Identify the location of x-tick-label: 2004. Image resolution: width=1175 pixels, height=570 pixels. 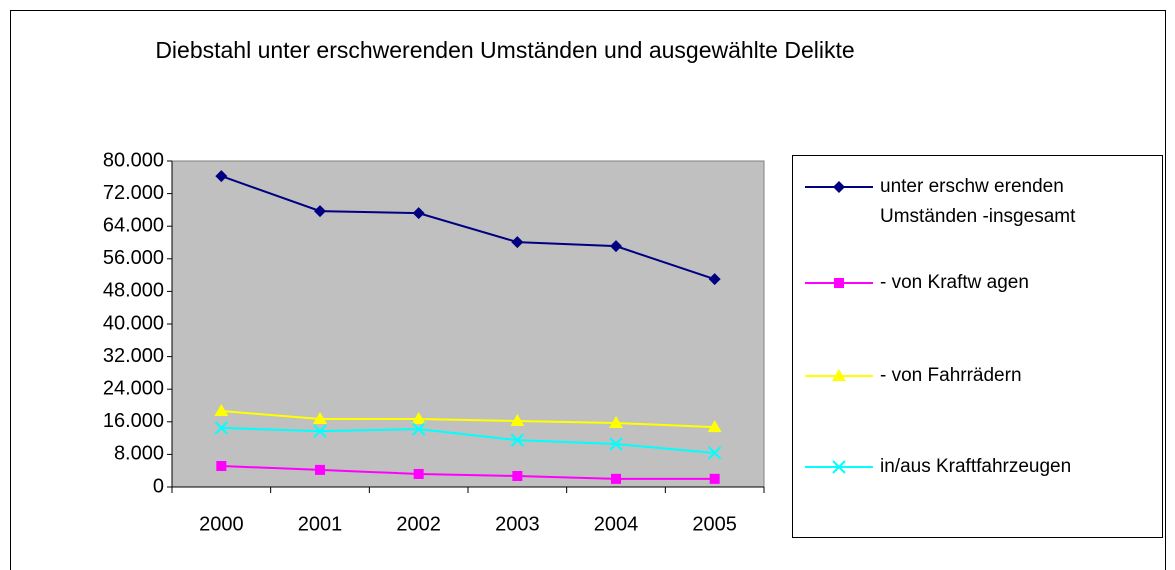
(616, 524).